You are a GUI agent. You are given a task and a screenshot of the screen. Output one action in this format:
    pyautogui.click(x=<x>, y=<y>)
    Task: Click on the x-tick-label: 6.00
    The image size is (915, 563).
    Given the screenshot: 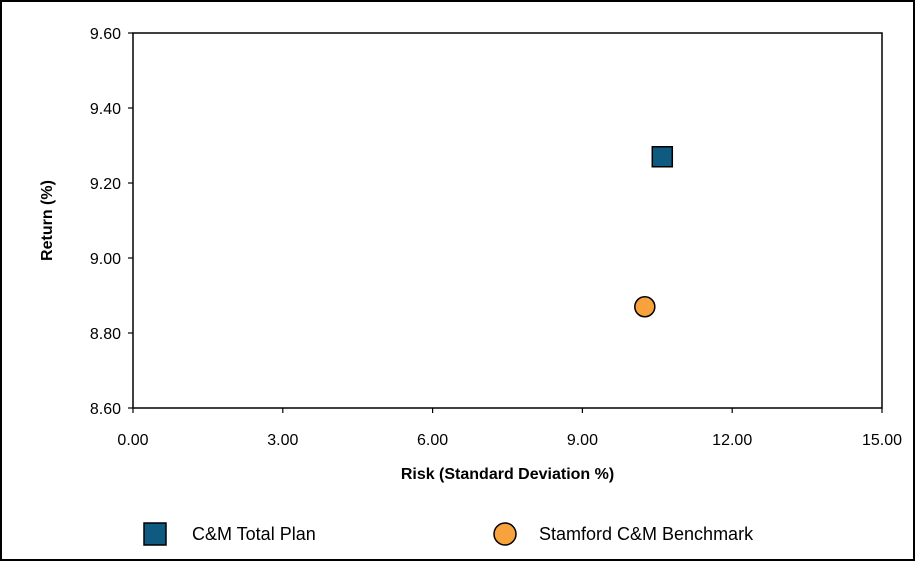 What is the action you would take?
    pyautogui.click(x=432, y=440)
    